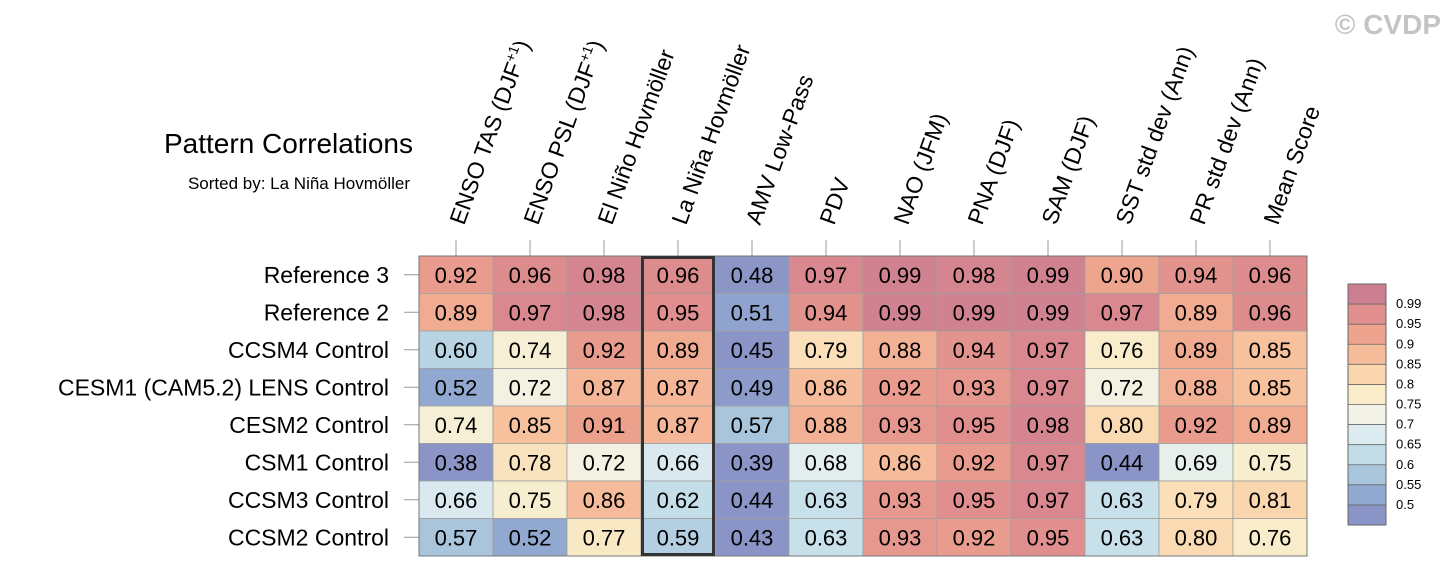  I want to click on cell-value: 0.62, so click(678, 500).